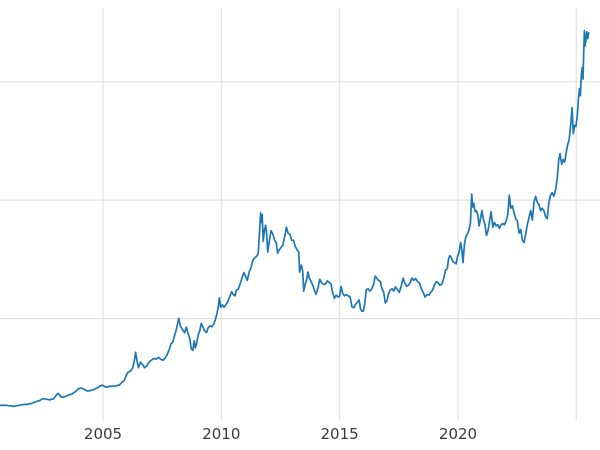  What do you see at coordinates (458, 434) in the screenshot?
I see `x-tick-label: 2020` at bounding box center [458, 434].